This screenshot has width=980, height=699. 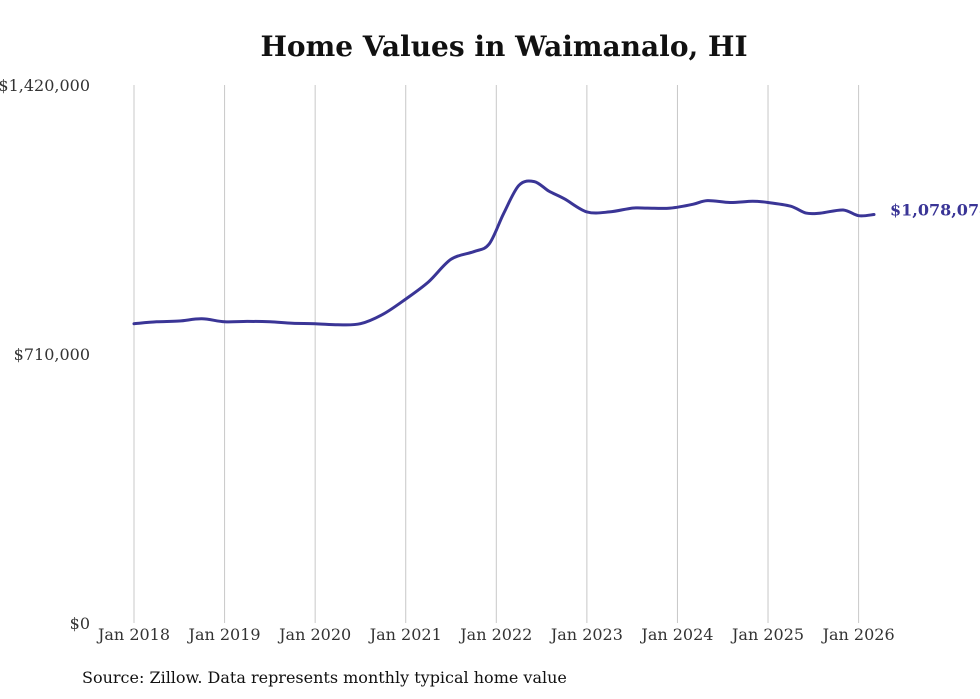 What do you see at coordinates (767, 634) in the screenshot?
I see `x-tick-label: Jan 2025` at bounding box center [767, 634].